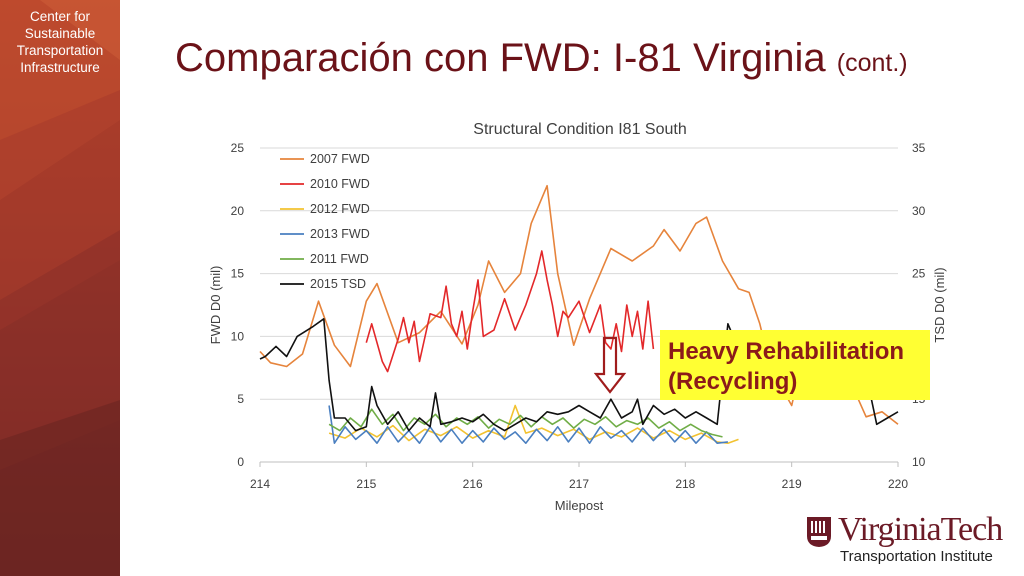 The image size is (1024, 576). Describe the element at coordinates (500, 58) in the screenshot. I see `slide-title-main: Comparación con FWD: I-81 Virginia` at that location.